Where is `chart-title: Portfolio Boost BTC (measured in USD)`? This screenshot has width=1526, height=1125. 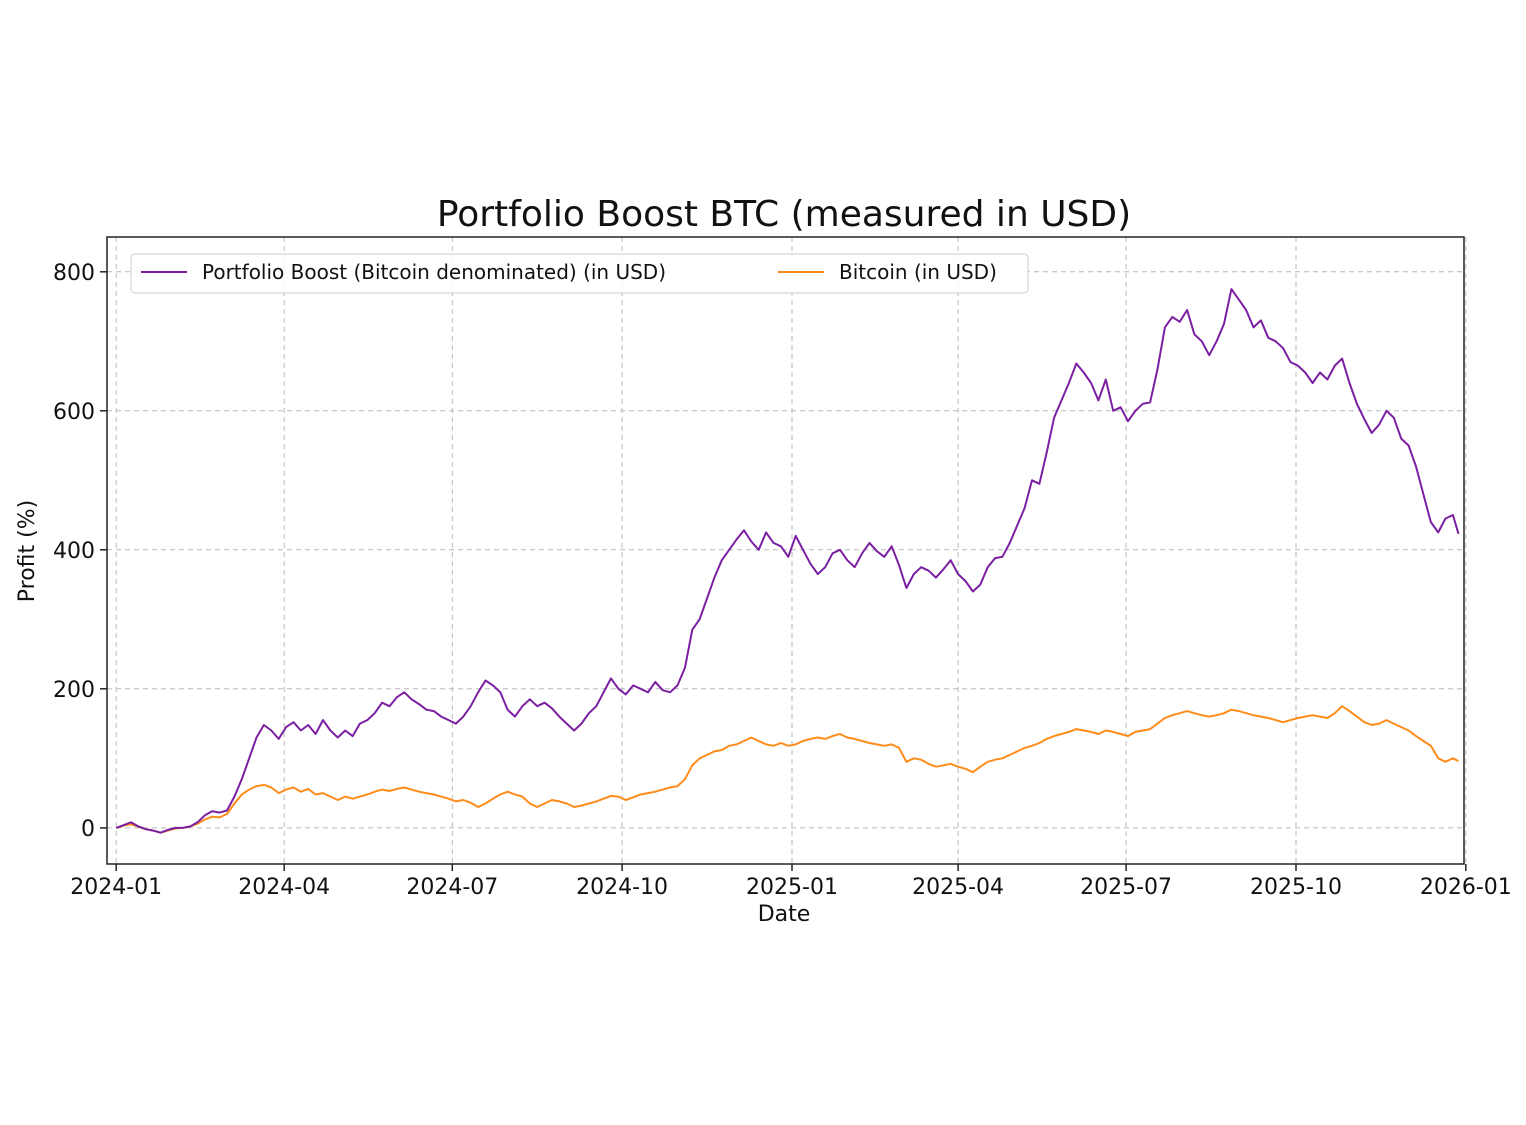
chart-title: Portfolio Boost BTC (measured in USD) is located at coordinates (784, 214).